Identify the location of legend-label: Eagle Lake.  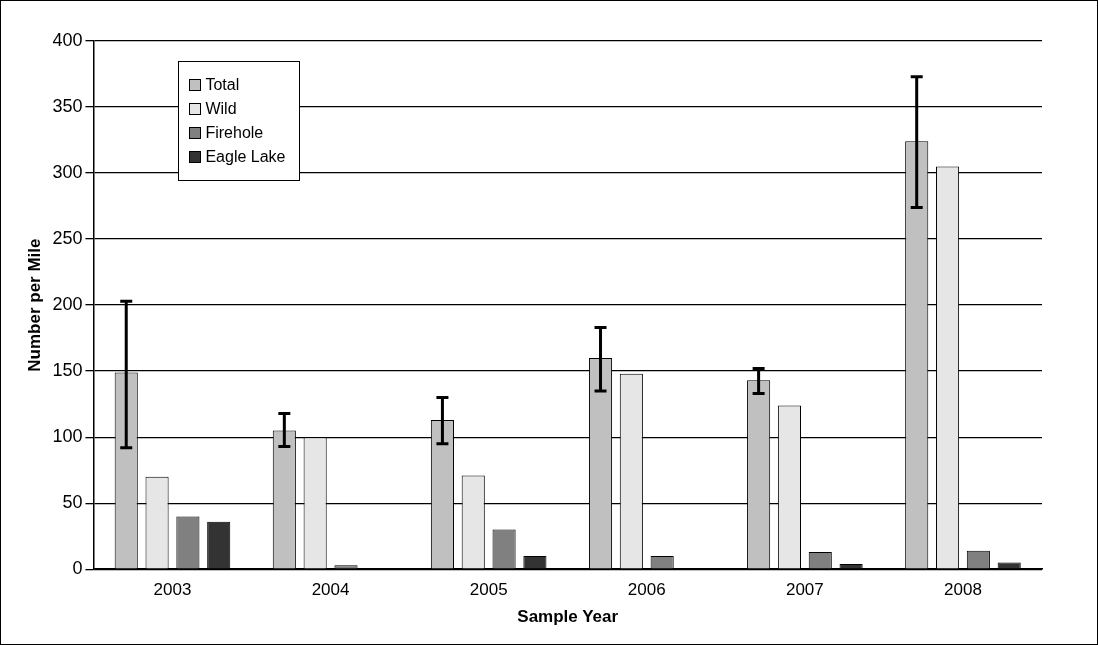
(245, 157).